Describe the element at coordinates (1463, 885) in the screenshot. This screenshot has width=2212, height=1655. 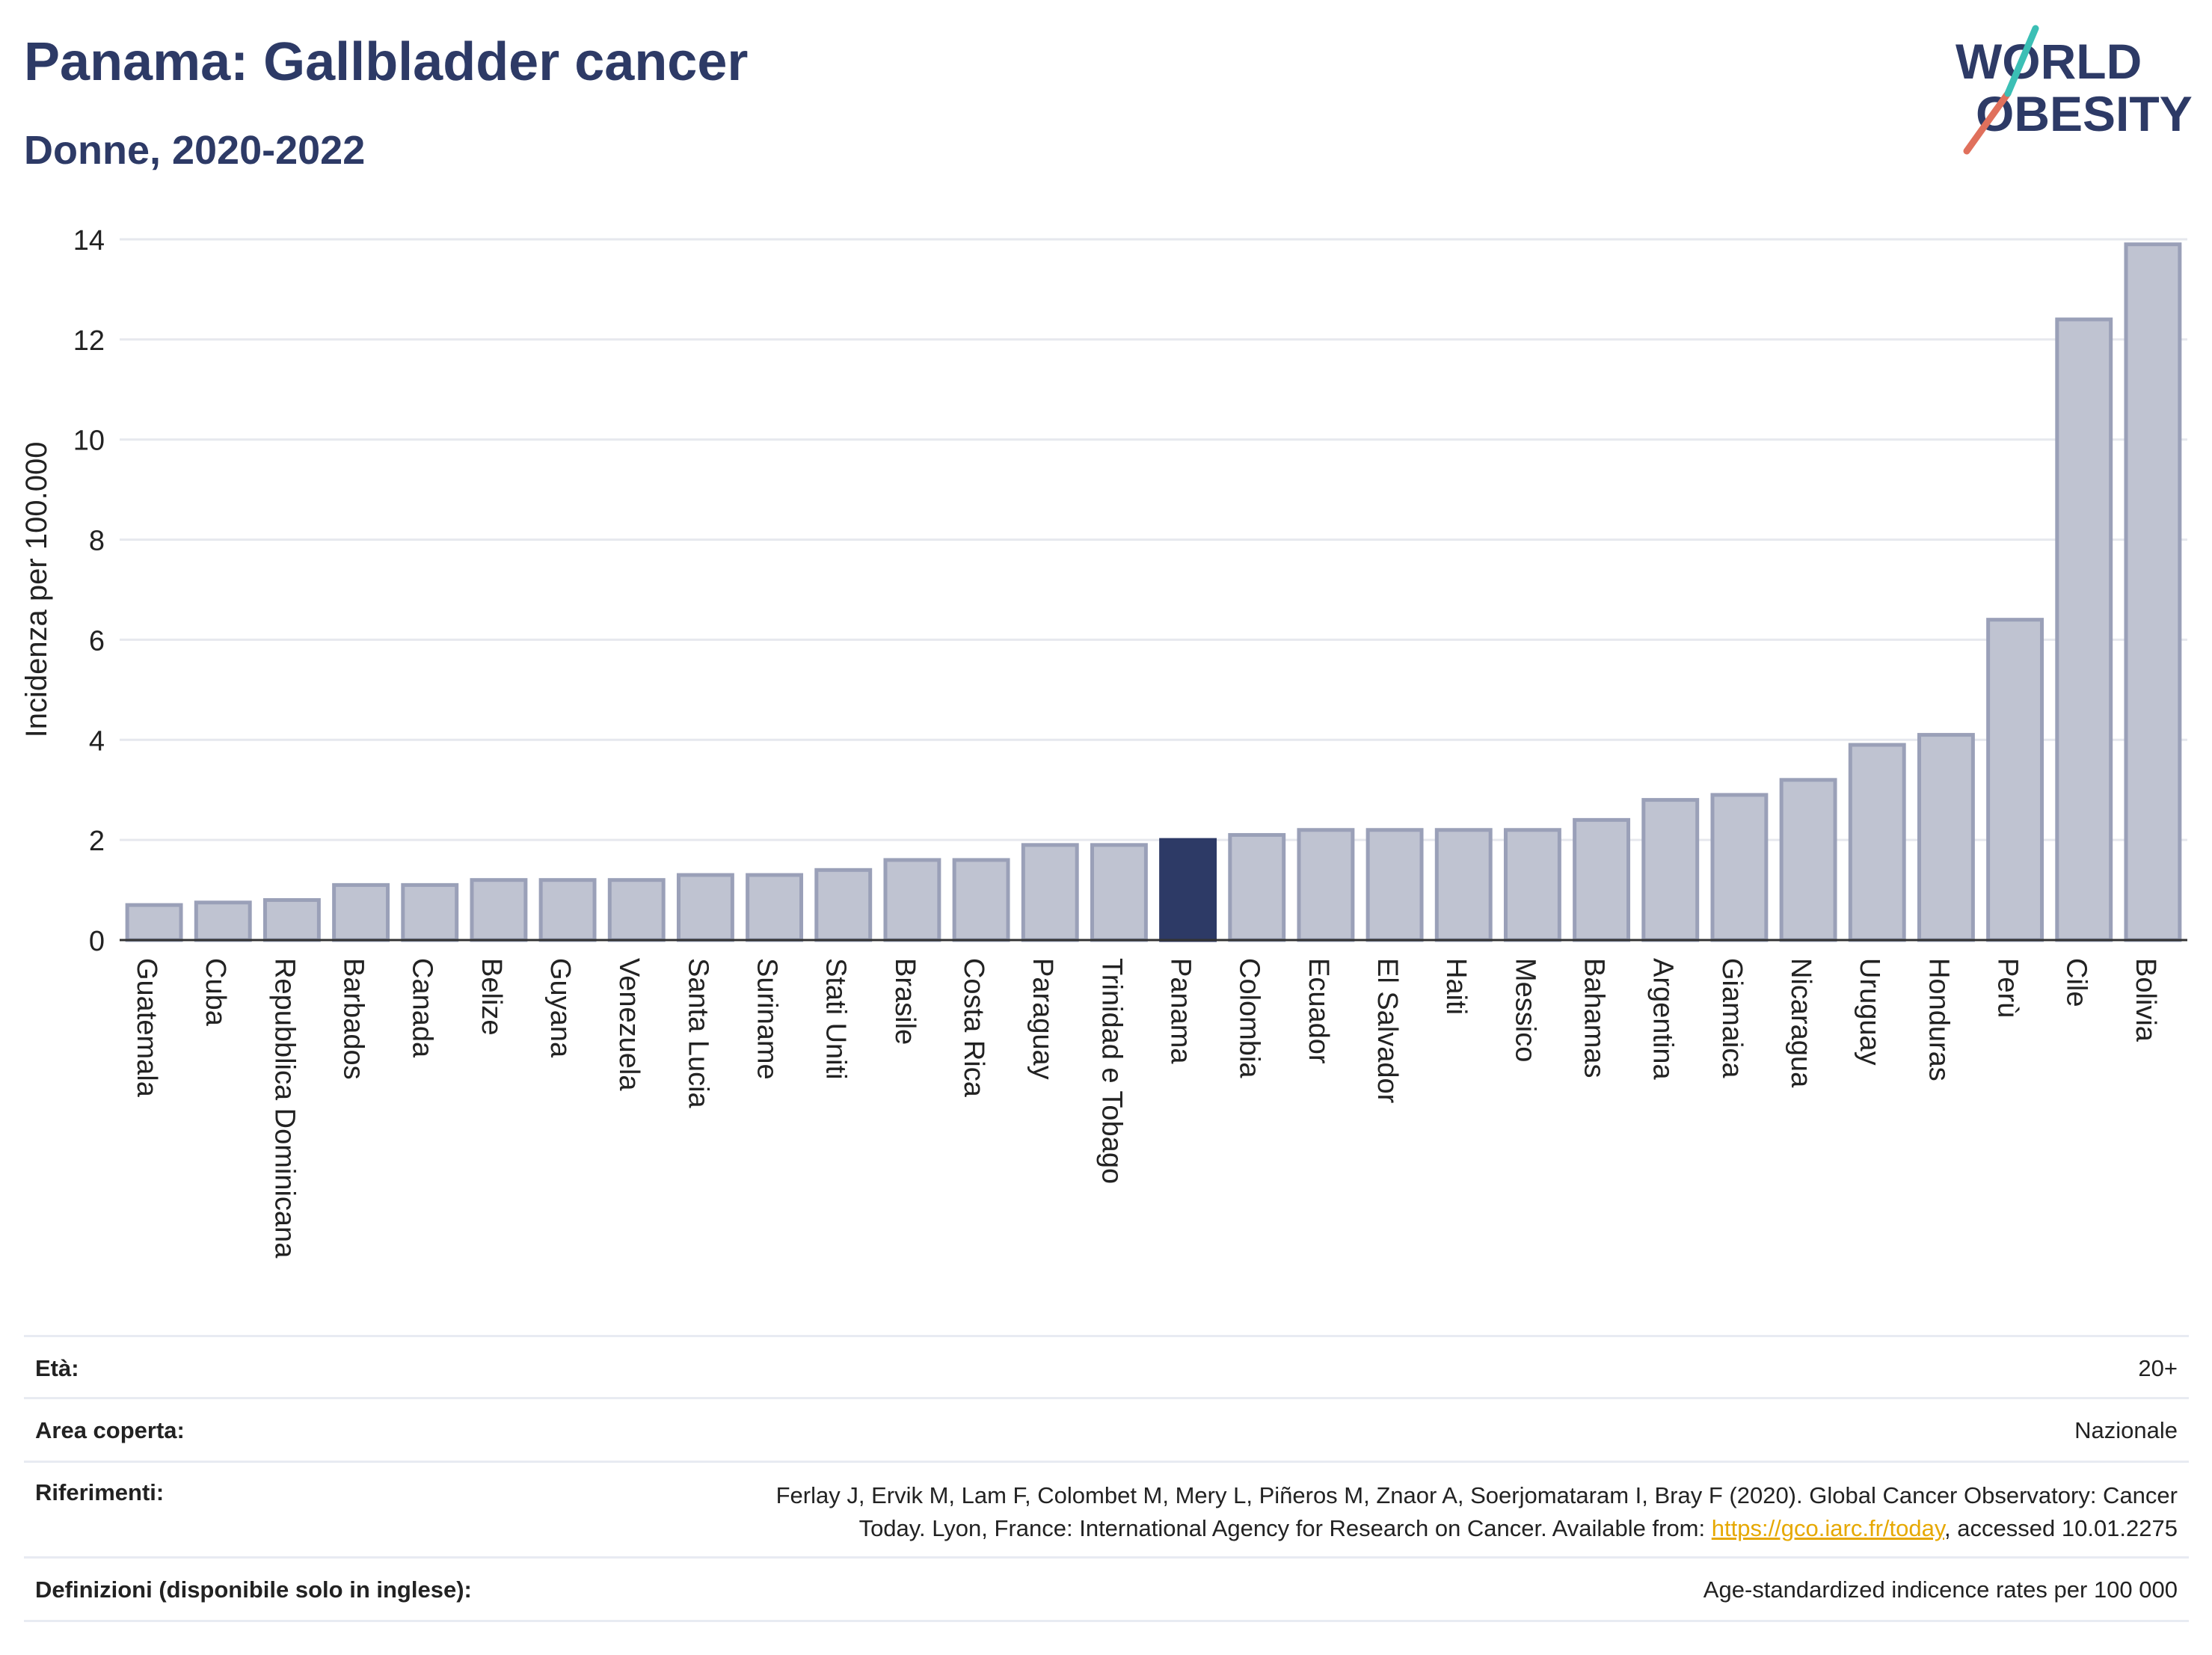
I see `bar-haiti` at that location.